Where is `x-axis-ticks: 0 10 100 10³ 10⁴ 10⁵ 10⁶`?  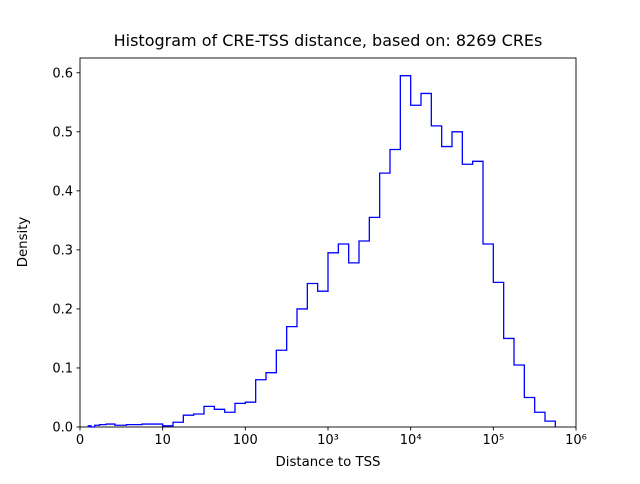
x-axis-ticks: 0 10 100 10³ 10⁴ 10⁵ 10⁶ is located at coordinates (331, 437).